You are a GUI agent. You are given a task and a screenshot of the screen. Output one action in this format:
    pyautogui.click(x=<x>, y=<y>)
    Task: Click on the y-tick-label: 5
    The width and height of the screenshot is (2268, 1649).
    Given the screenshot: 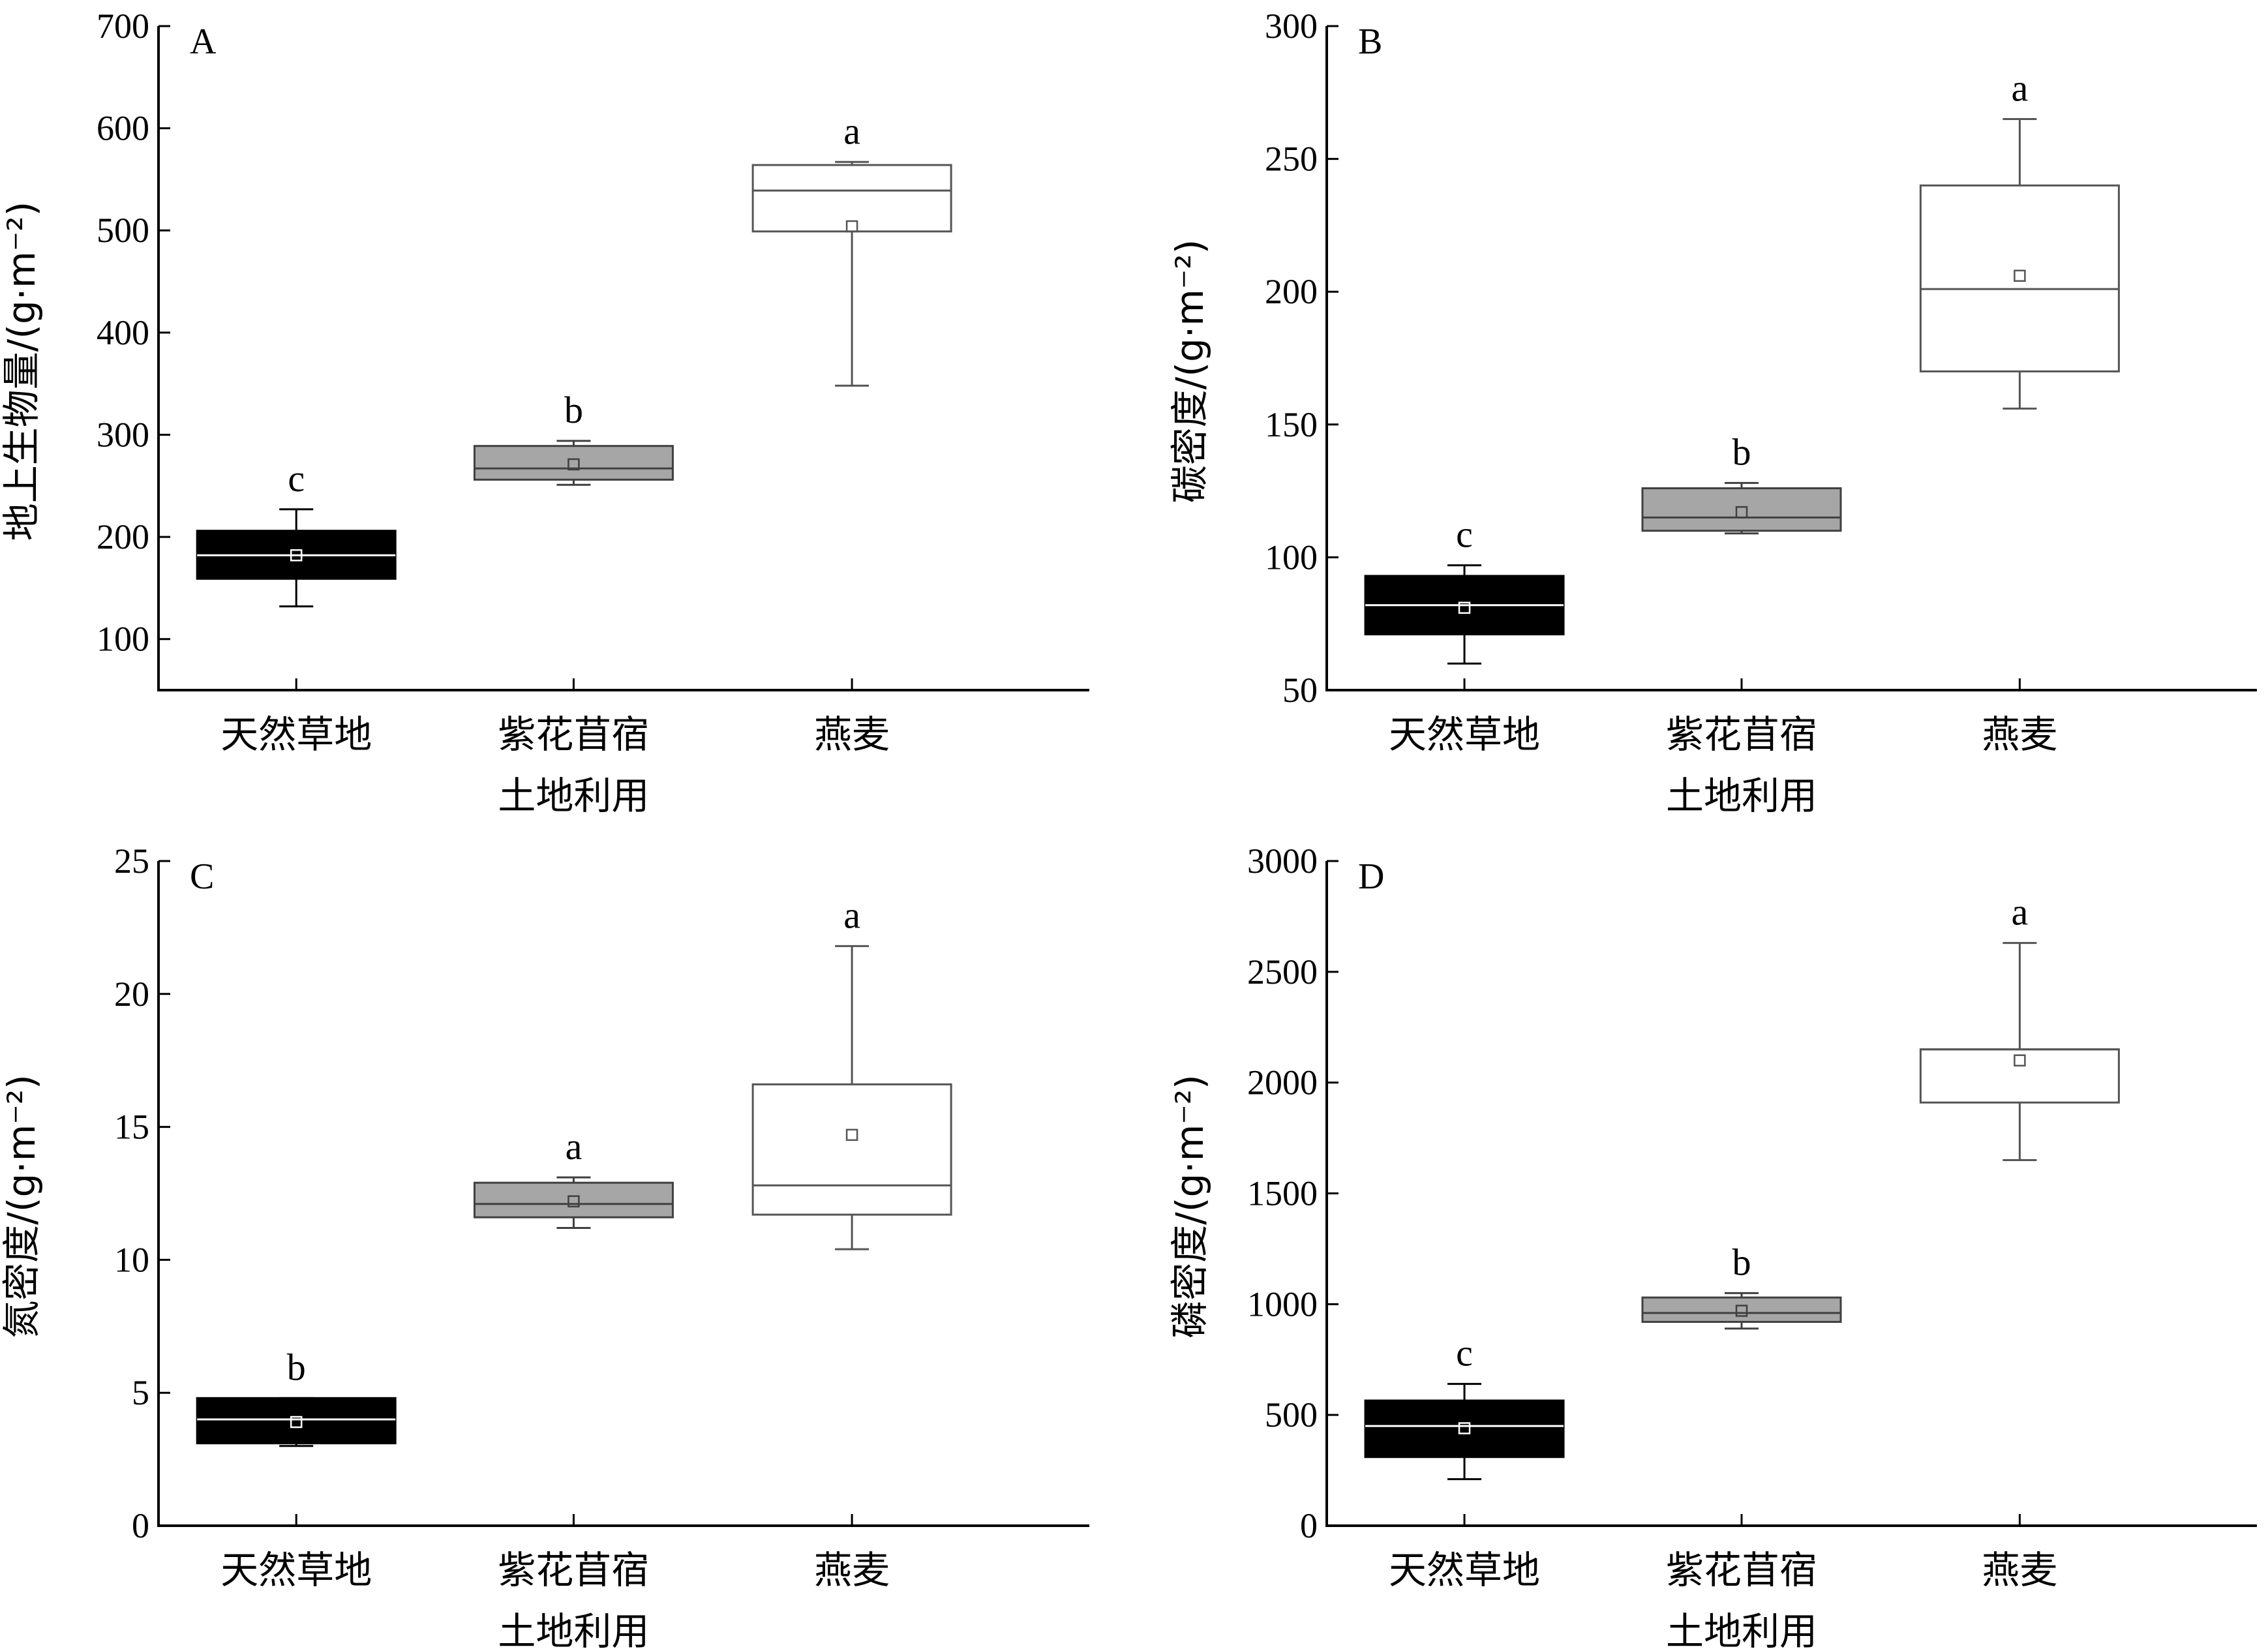 What is the action you would take?
    pyautogui.click(x=140, y=1392)
    